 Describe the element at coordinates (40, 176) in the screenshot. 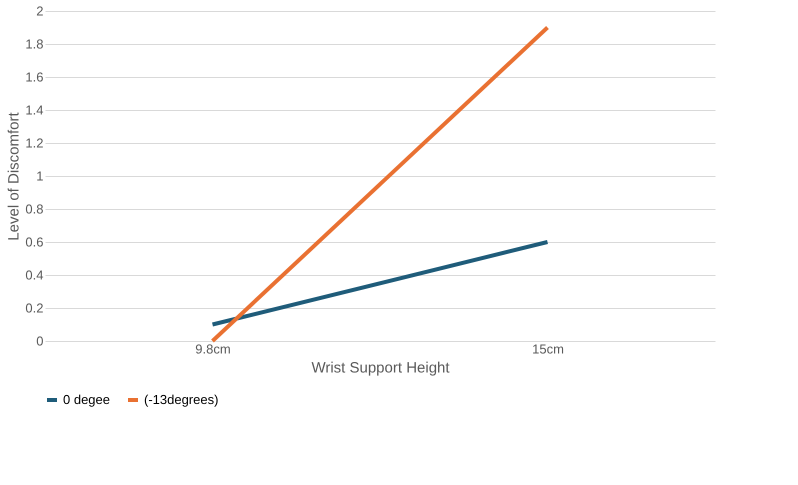

I see `y-tick-label: 1` at that location.